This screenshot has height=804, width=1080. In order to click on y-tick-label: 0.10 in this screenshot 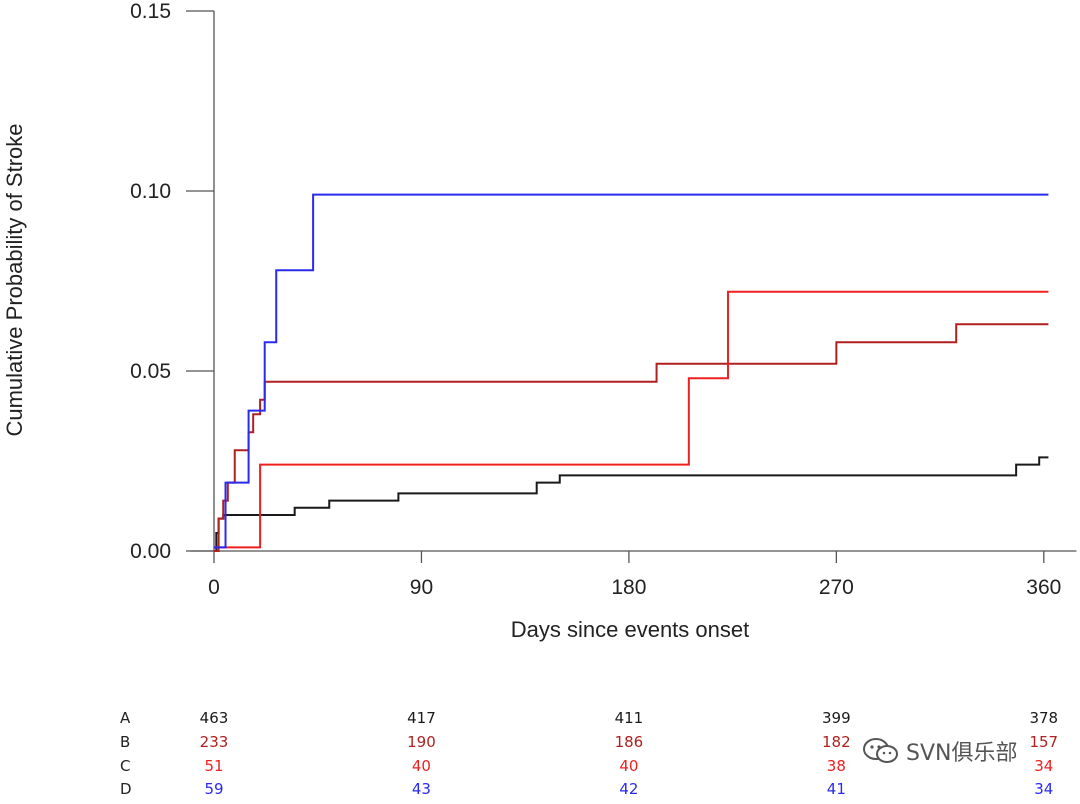, I will do `click(150, 191)`.